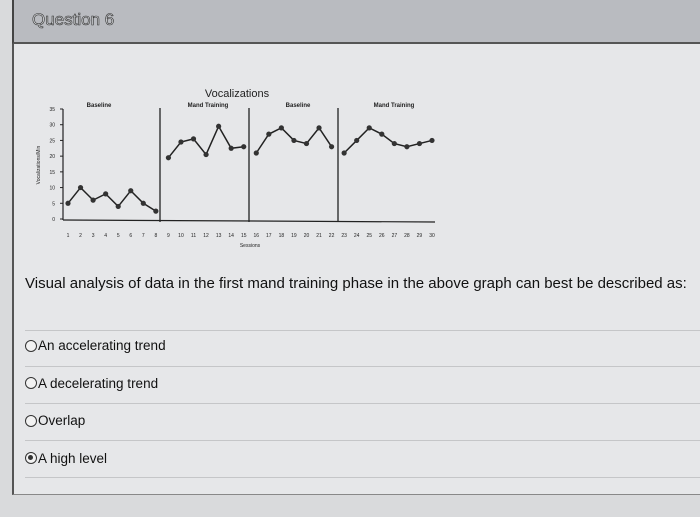  Describe the element at coordinates (168, 236) in the screenshot. I see `x-tick-label: 9` at that location.